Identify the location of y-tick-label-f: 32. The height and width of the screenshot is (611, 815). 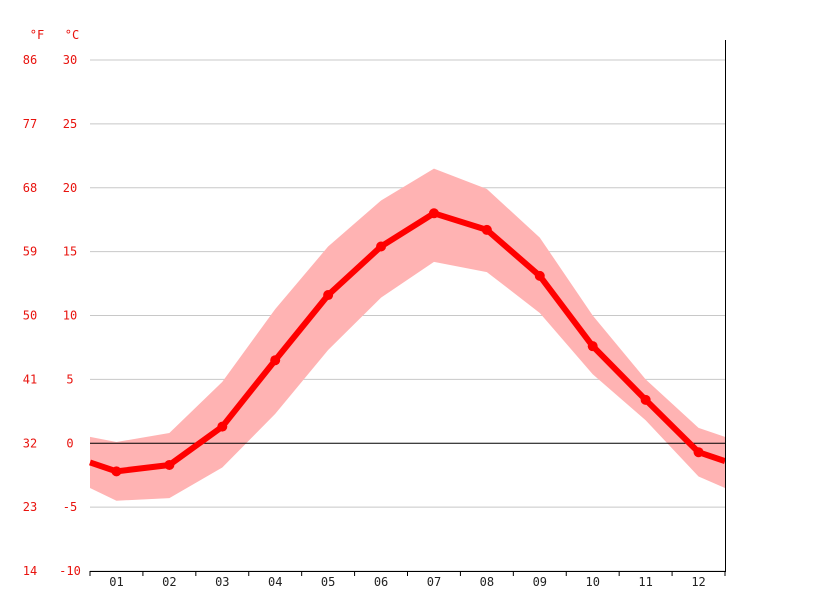
(30, 443).